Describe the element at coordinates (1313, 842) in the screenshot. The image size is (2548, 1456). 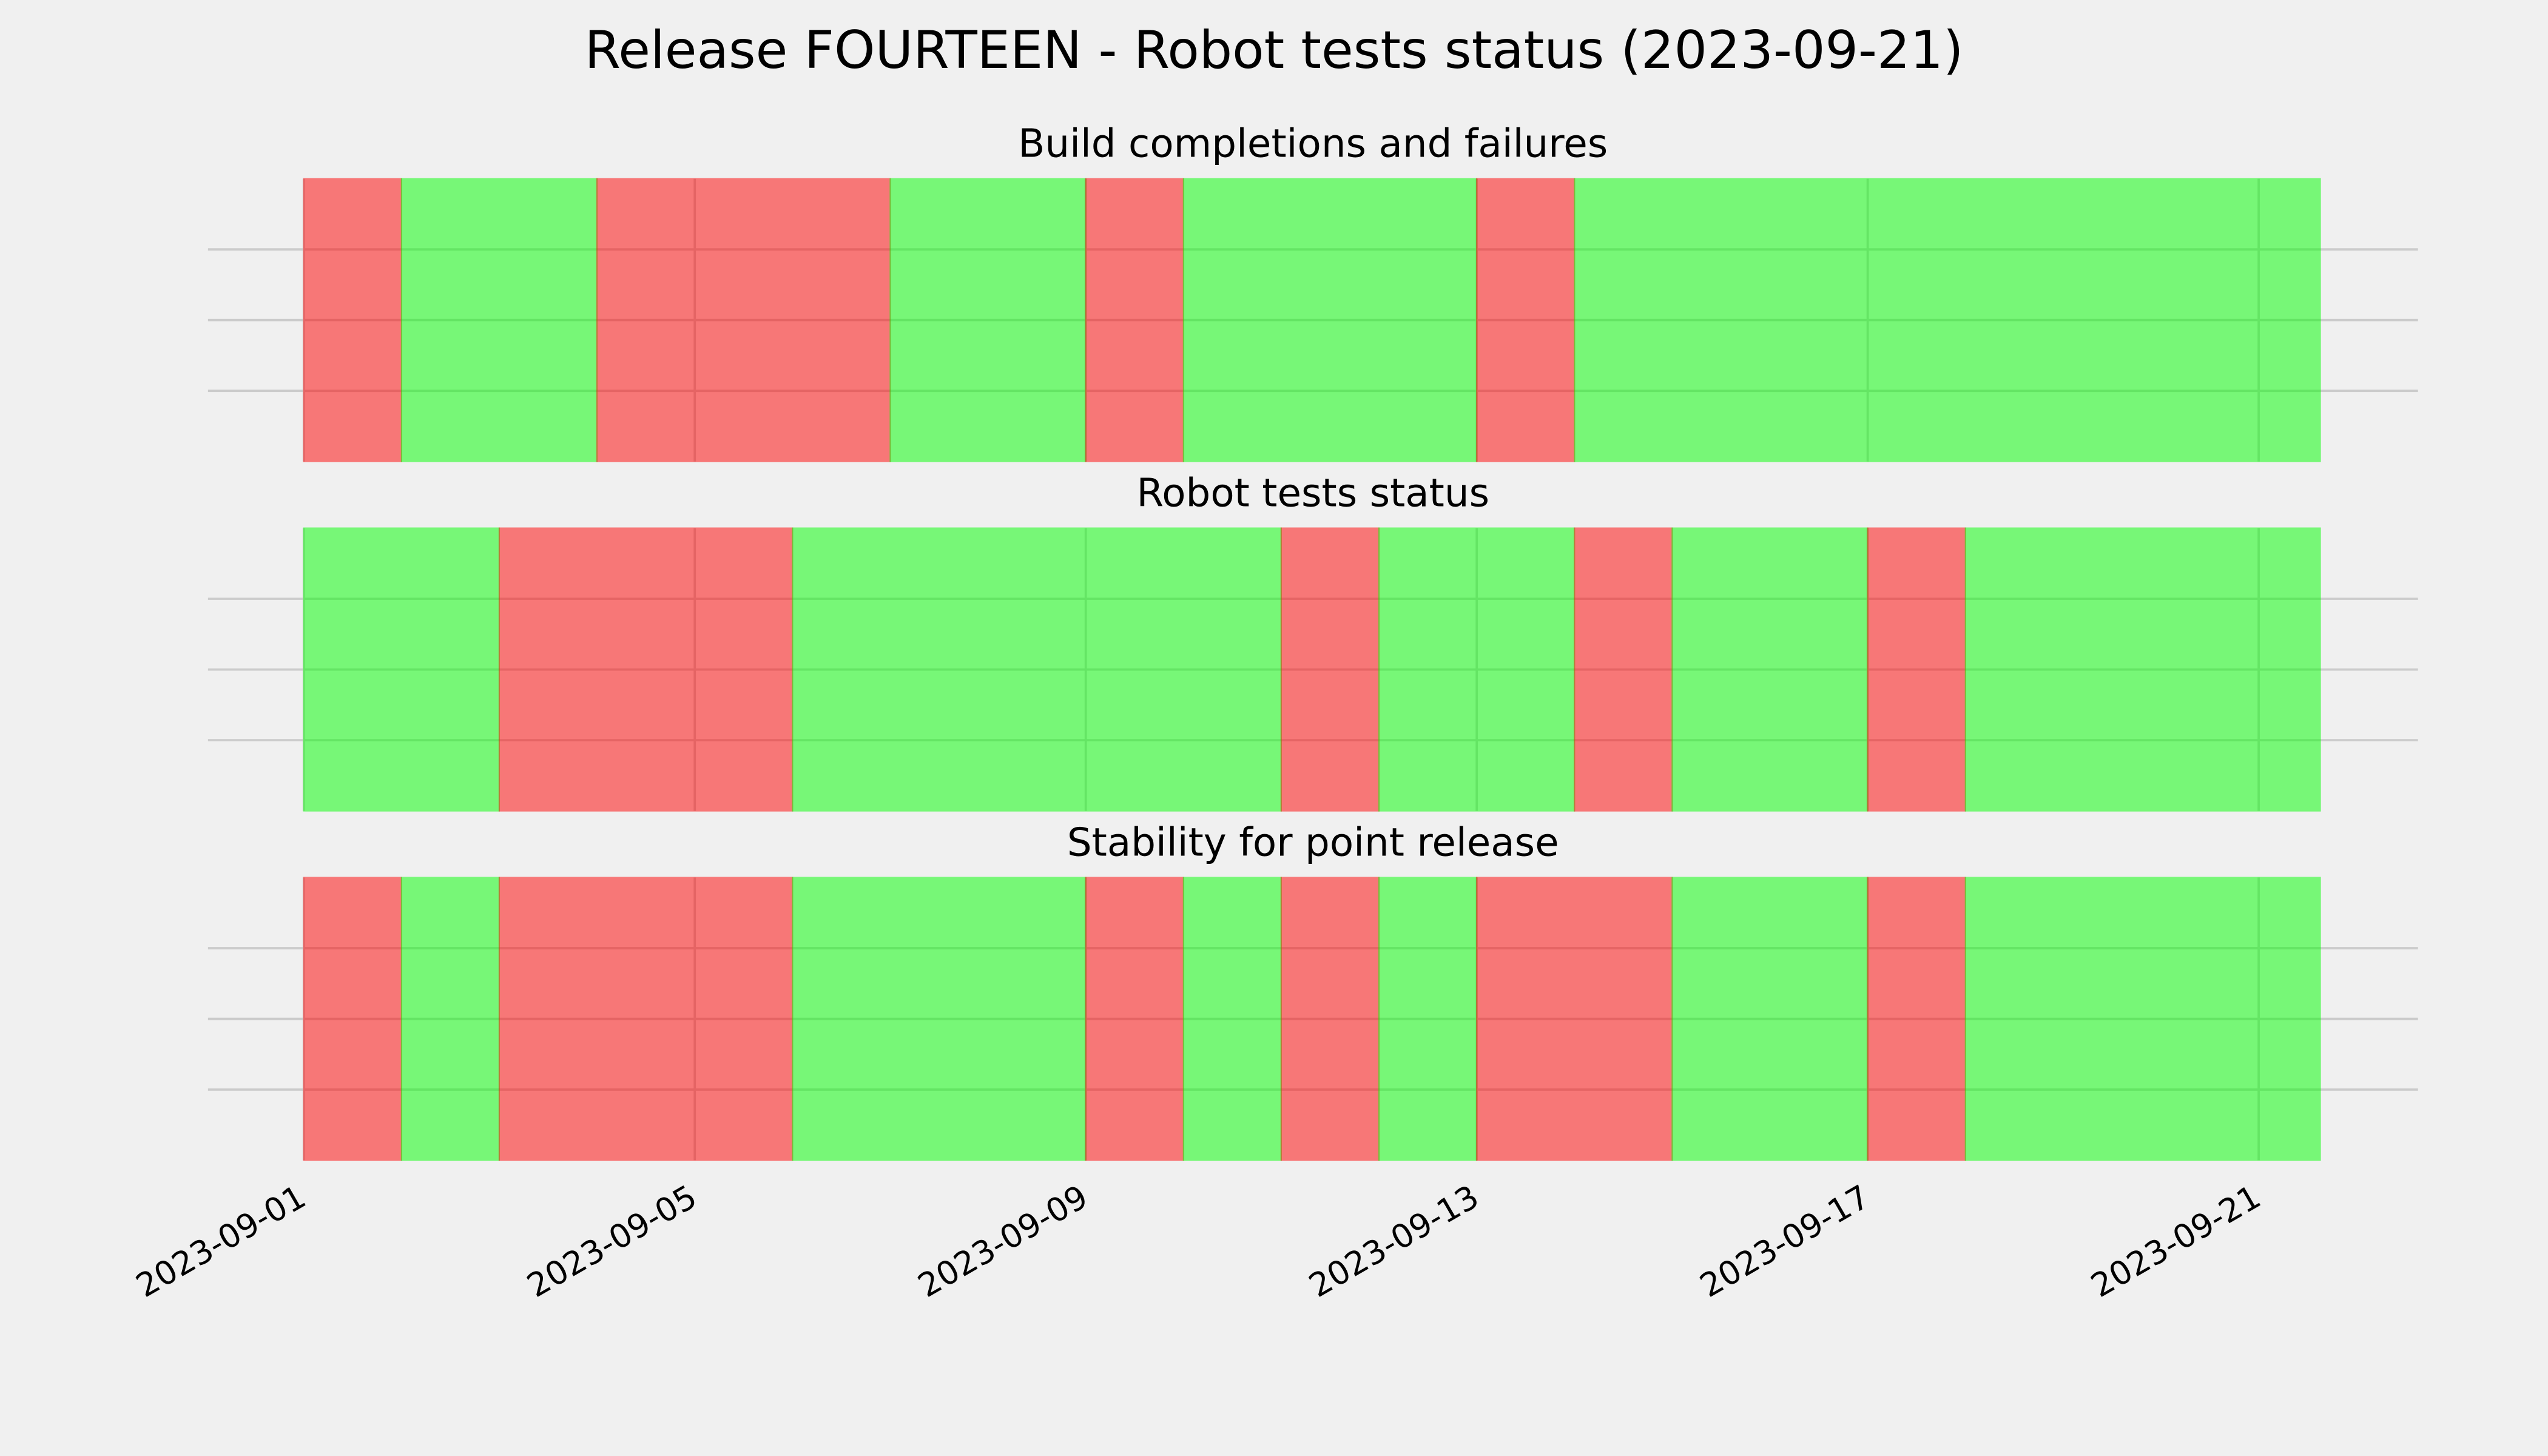
I see `panel-title: Stability for point release` at that location.